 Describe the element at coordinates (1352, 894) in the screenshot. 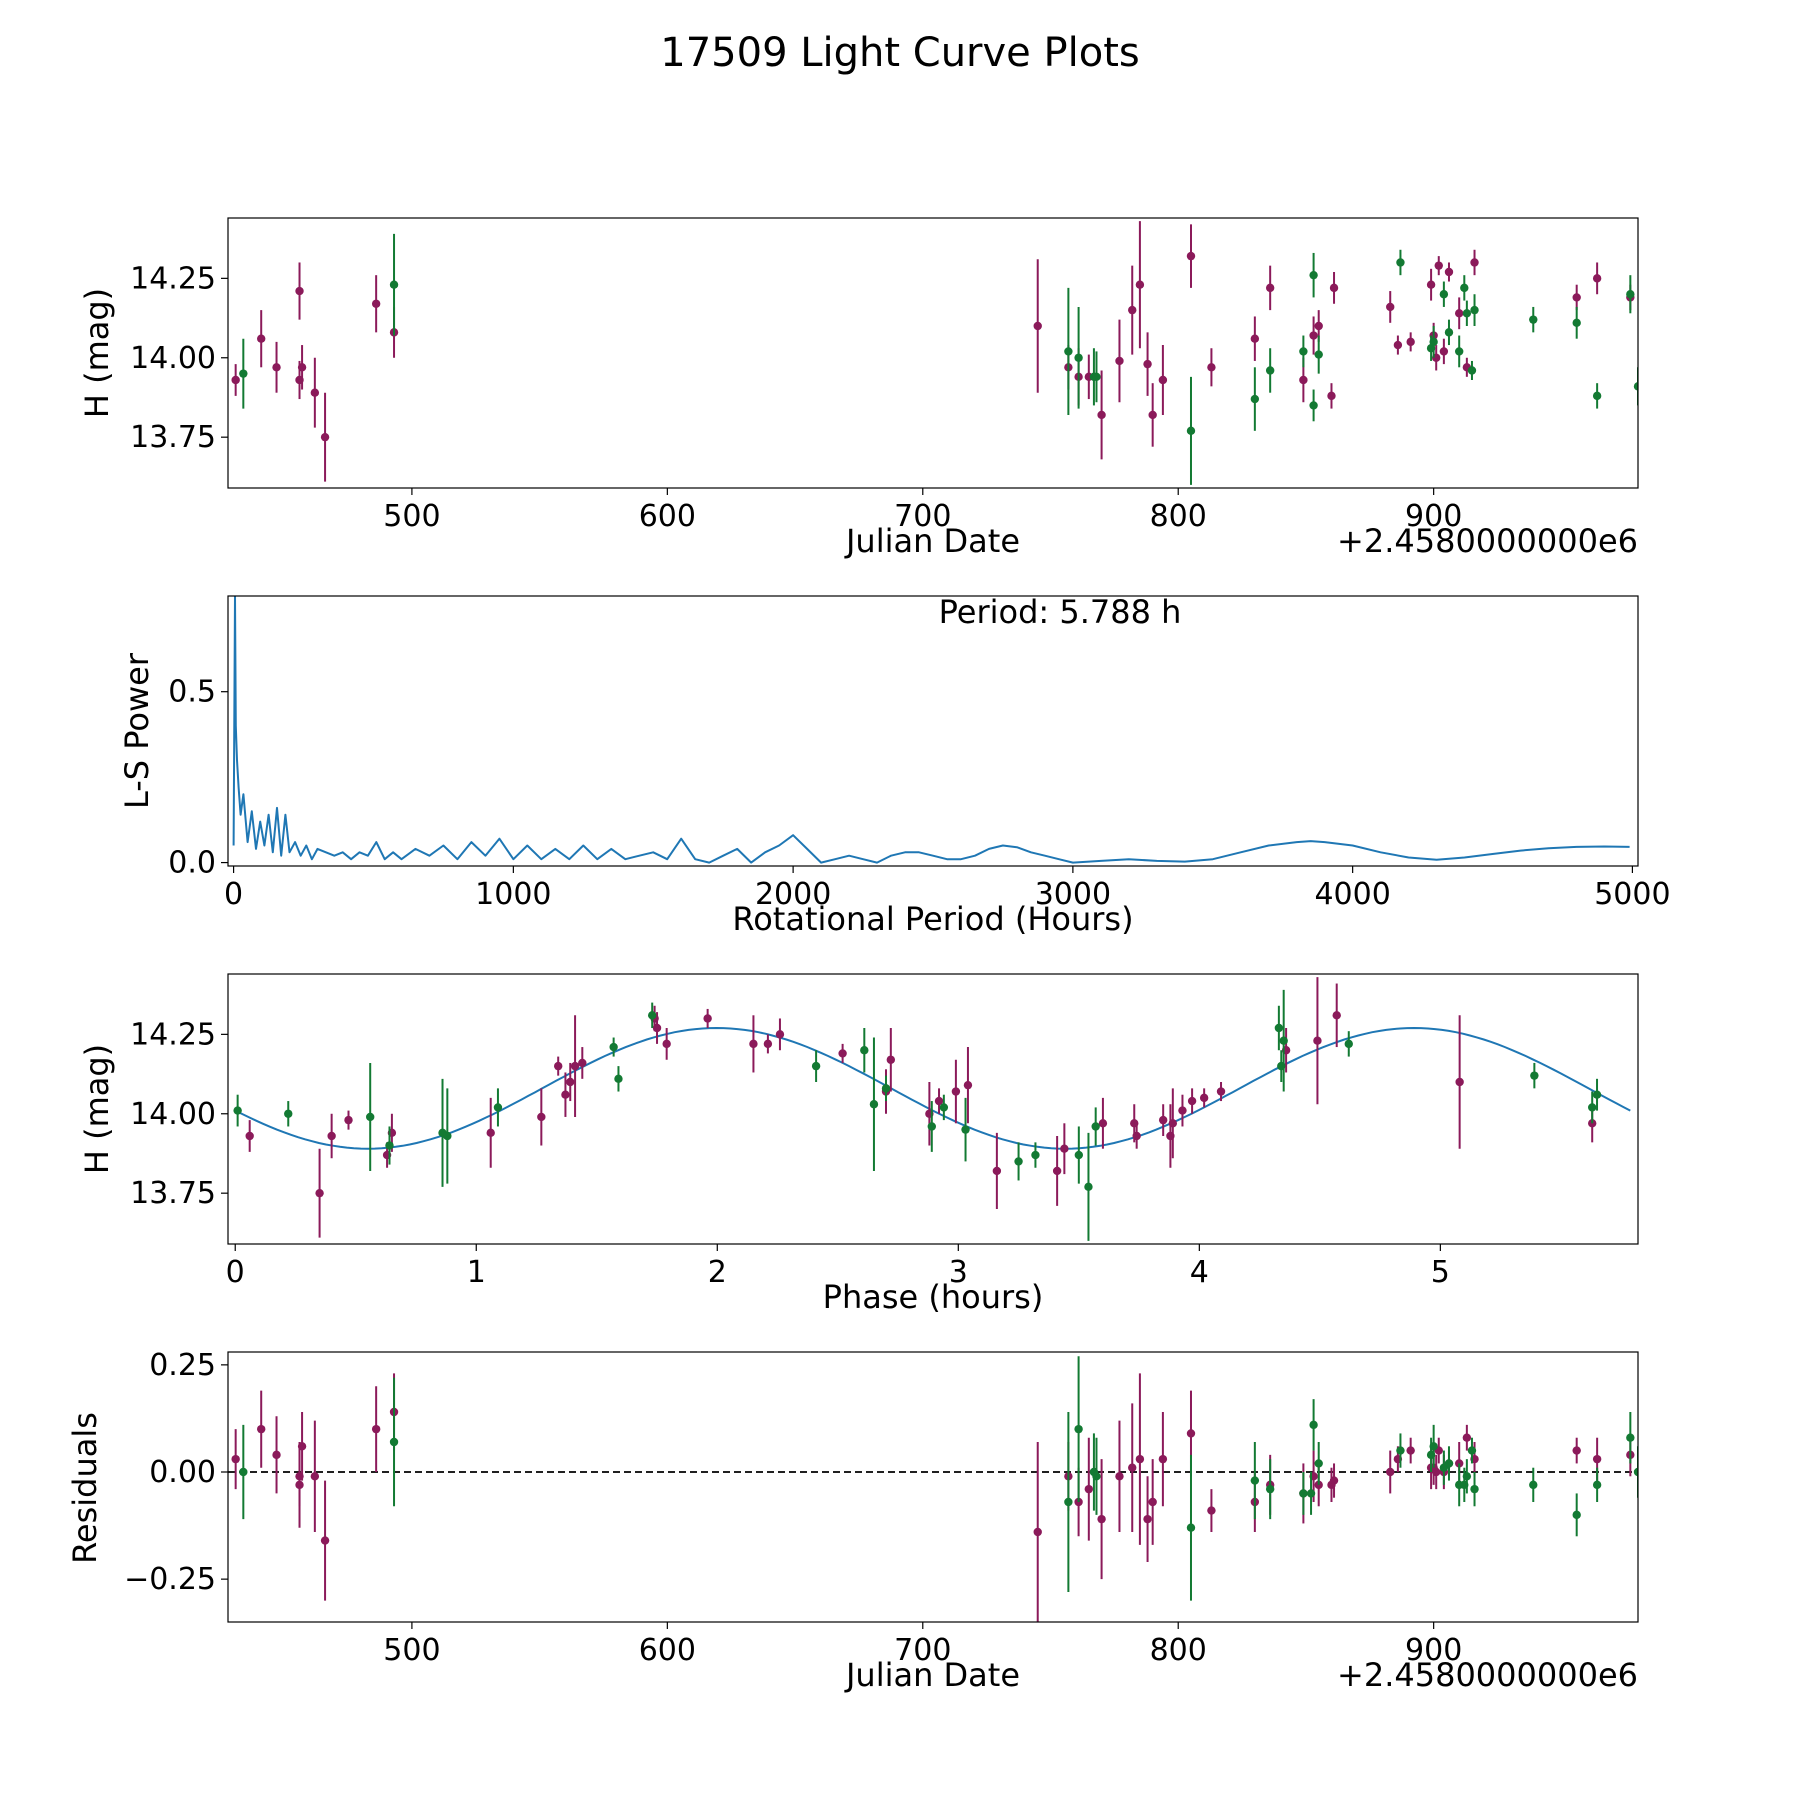

I see `periodogram-xtick-label: 4000` at that location.